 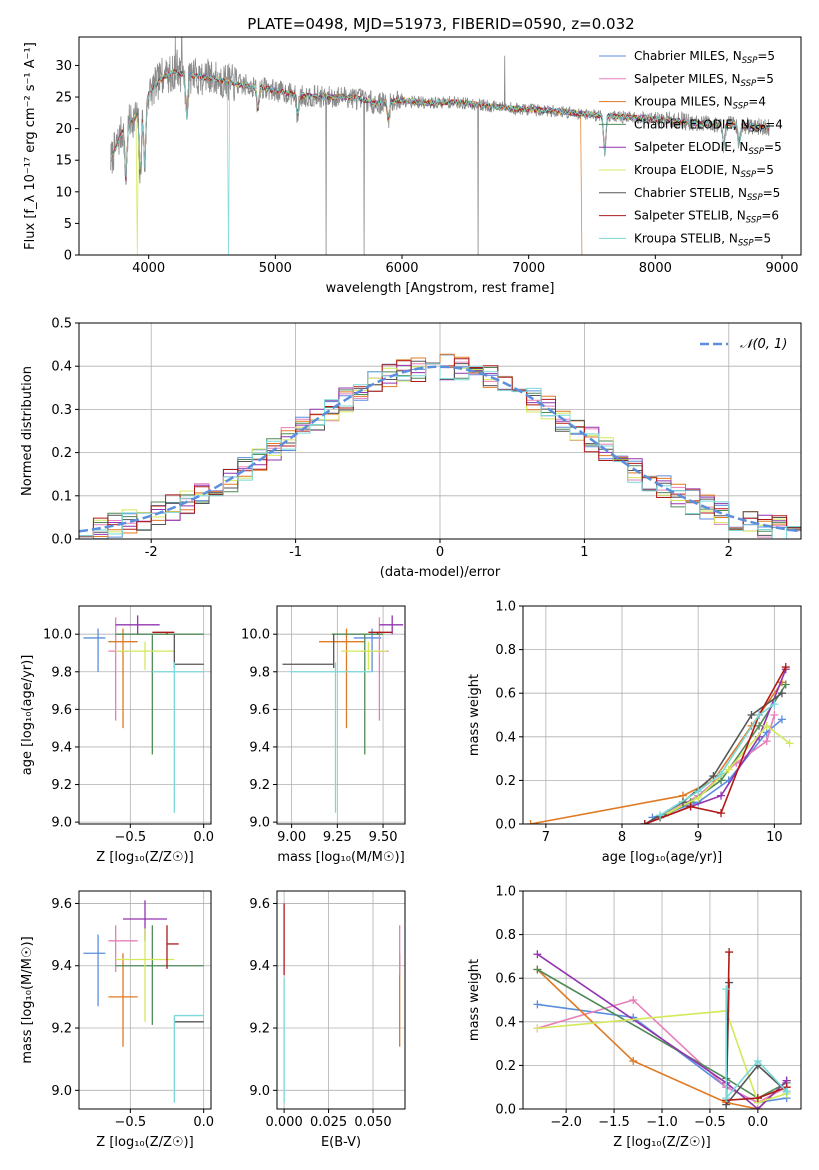 What do you see at coordinates (27, 715) in the screenshot?
I see `y-axis-label: age [log₁₀(age/yr)]` at bounding box center [27, 715].